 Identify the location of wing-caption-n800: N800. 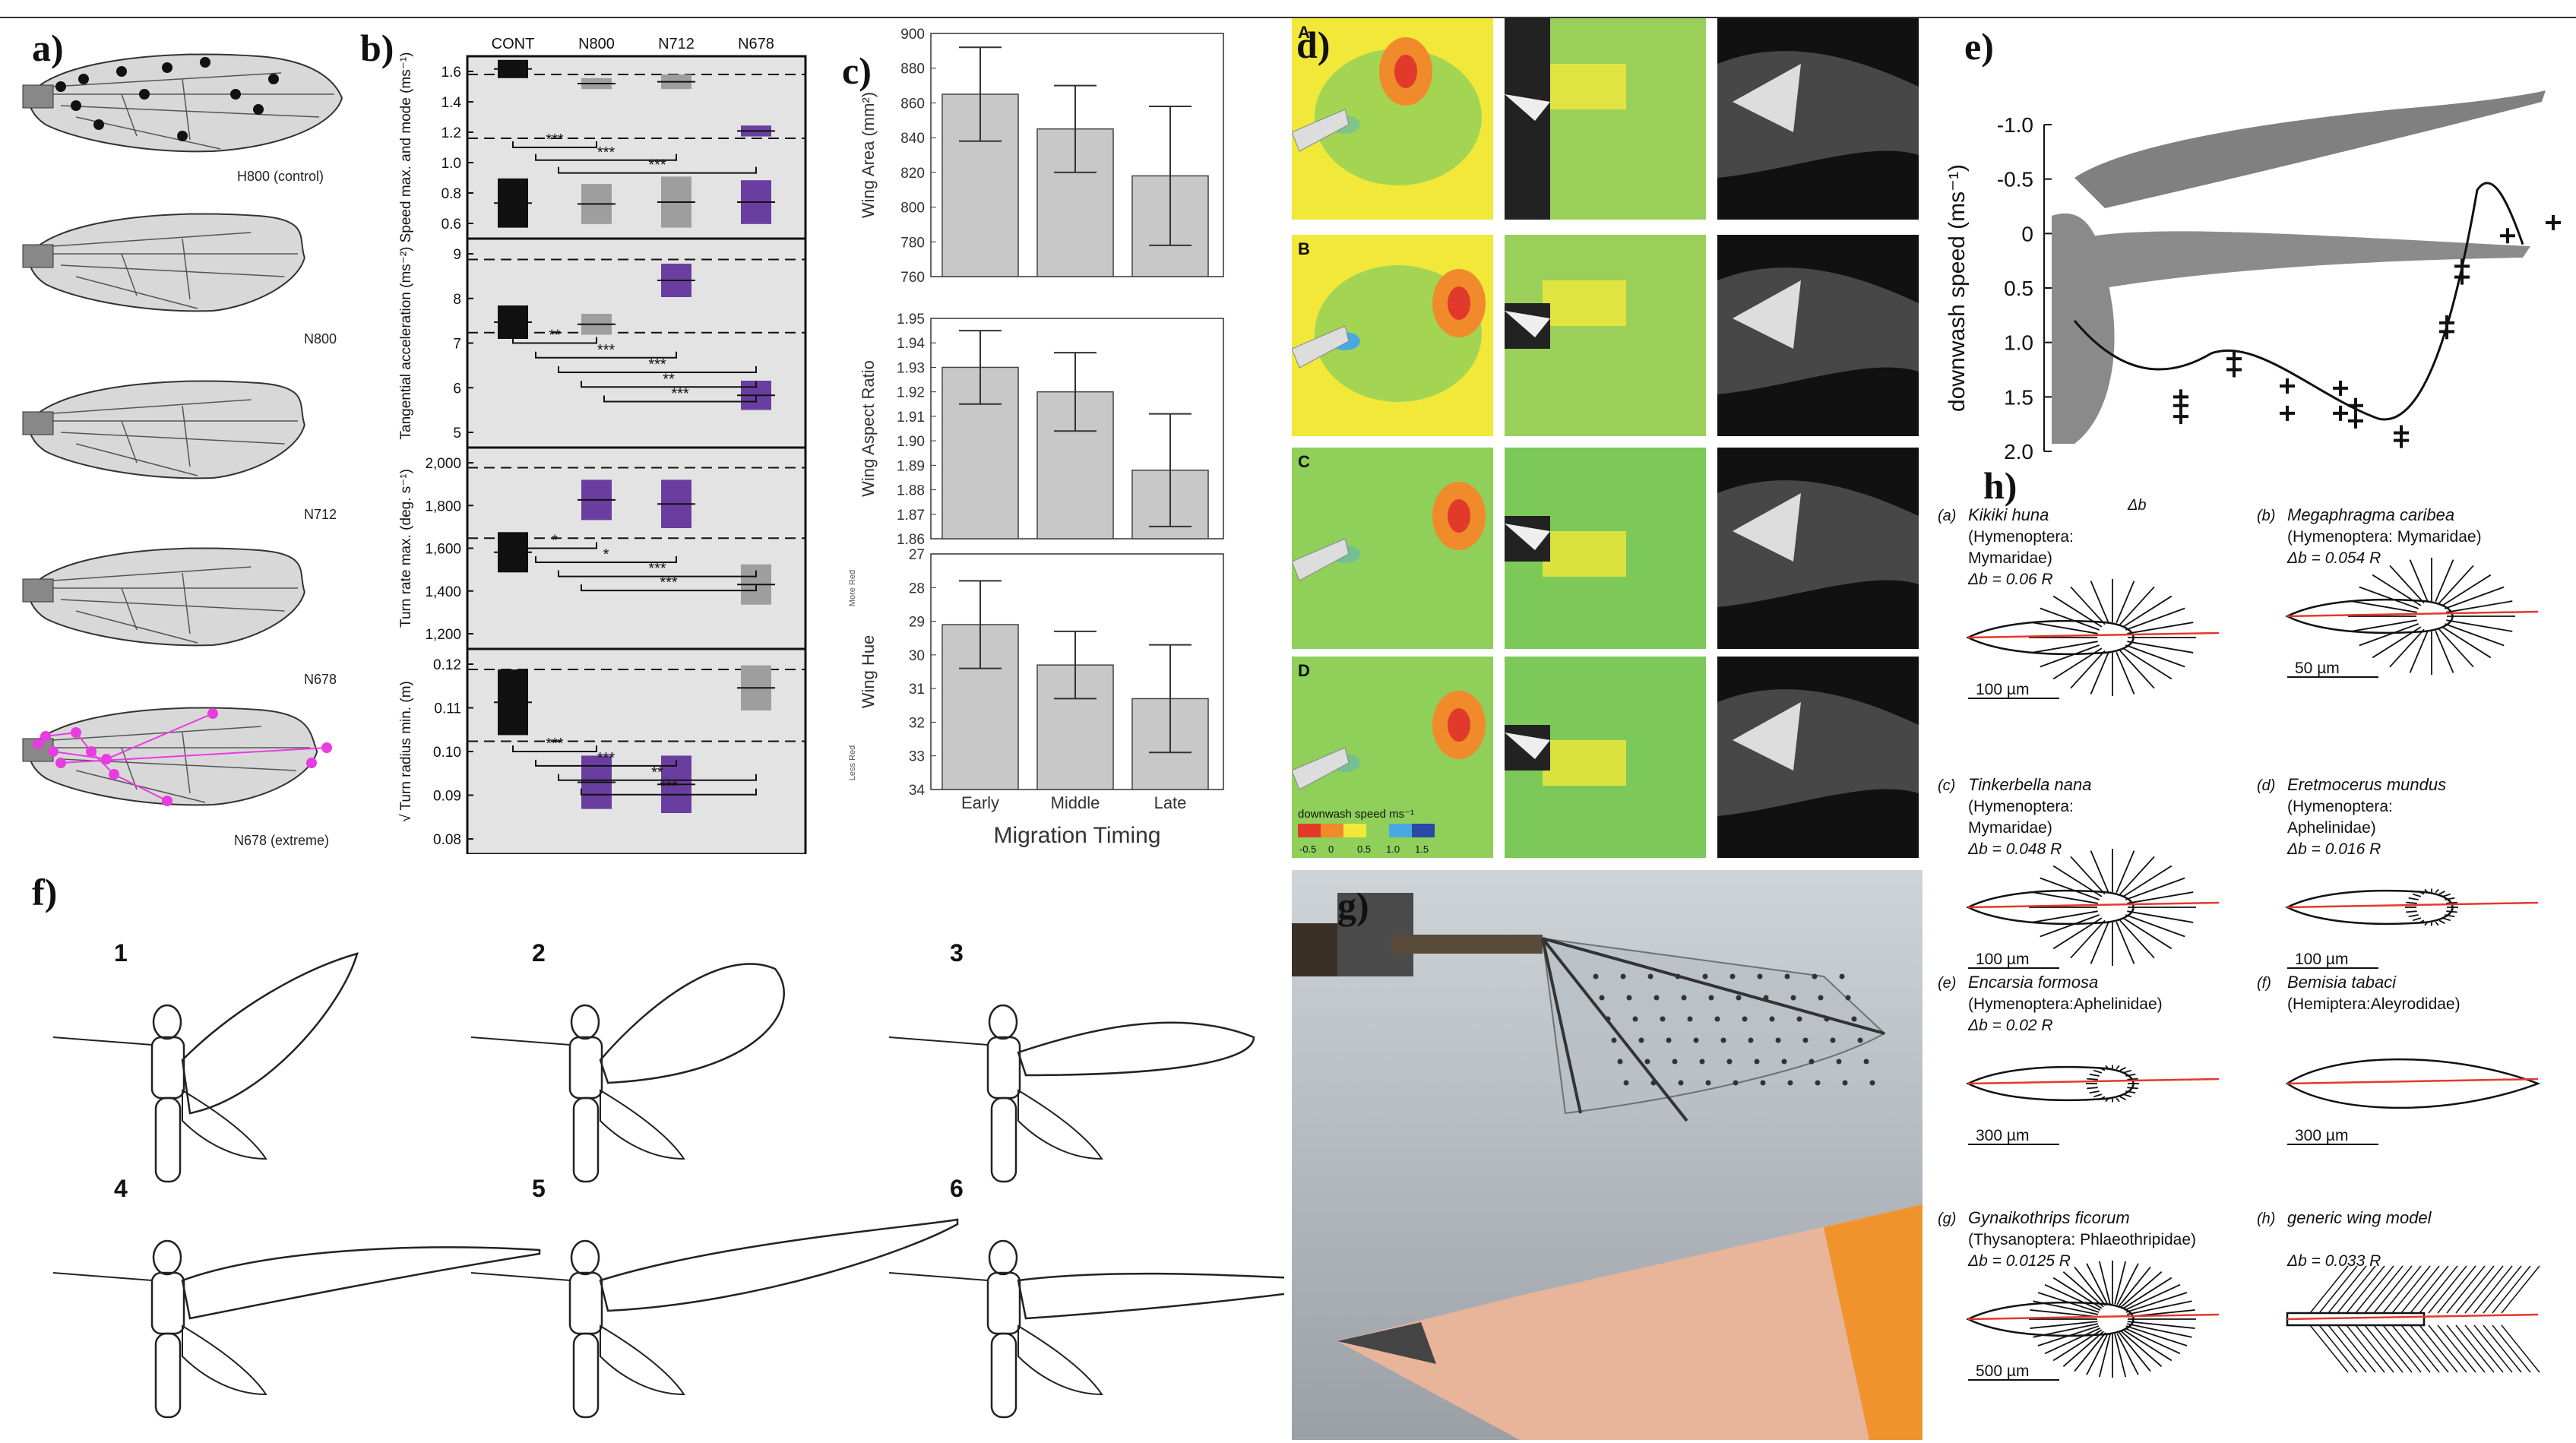
(320, 339).